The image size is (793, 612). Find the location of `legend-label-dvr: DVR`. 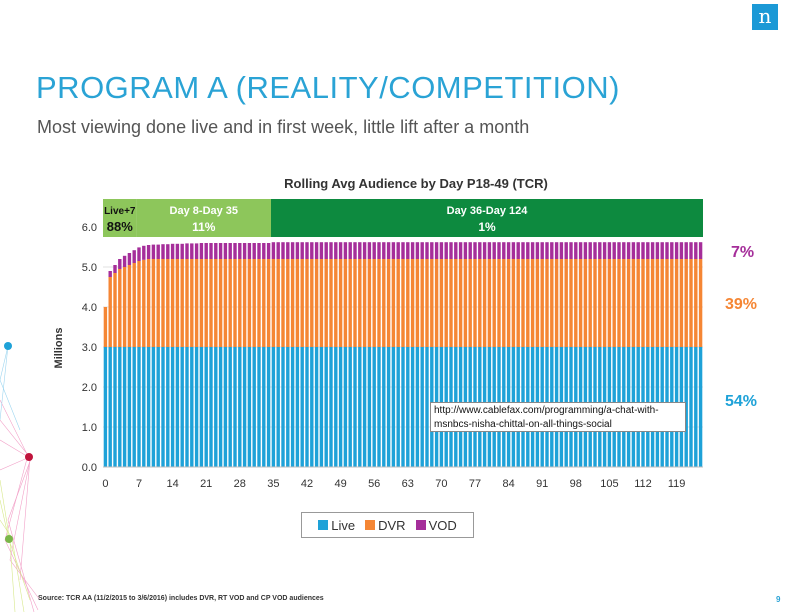

legend-label-dvr: DVR is located at coordinates (392, 525).